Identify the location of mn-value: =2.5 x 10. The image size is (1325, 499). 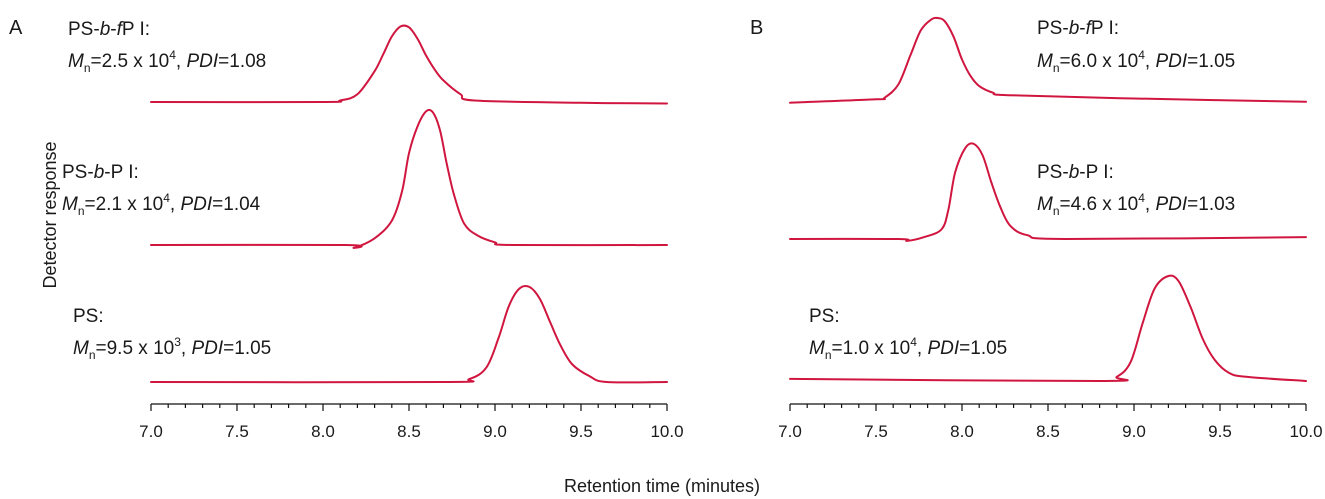
(130, 61).